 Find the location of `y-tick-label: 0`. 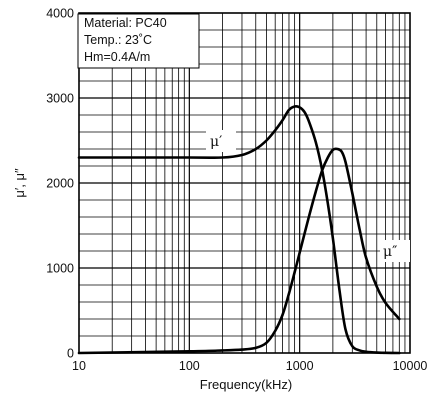

y-tick-label: 0 is located at coordinates (70, 354).